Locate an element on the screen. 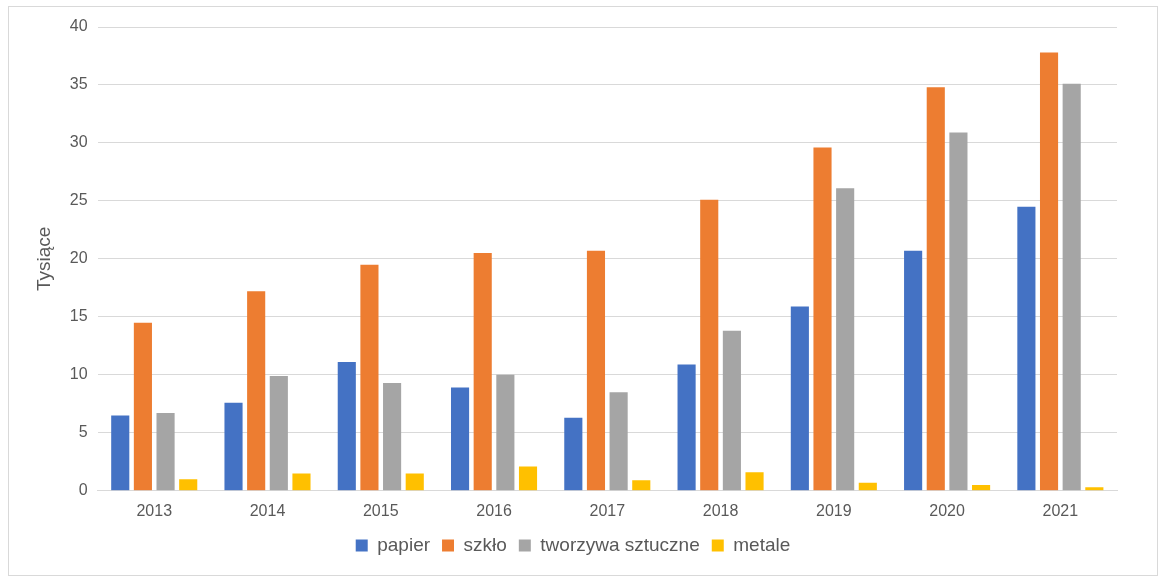  x-tick-label: 2020 is located at coordinates (947, 510).